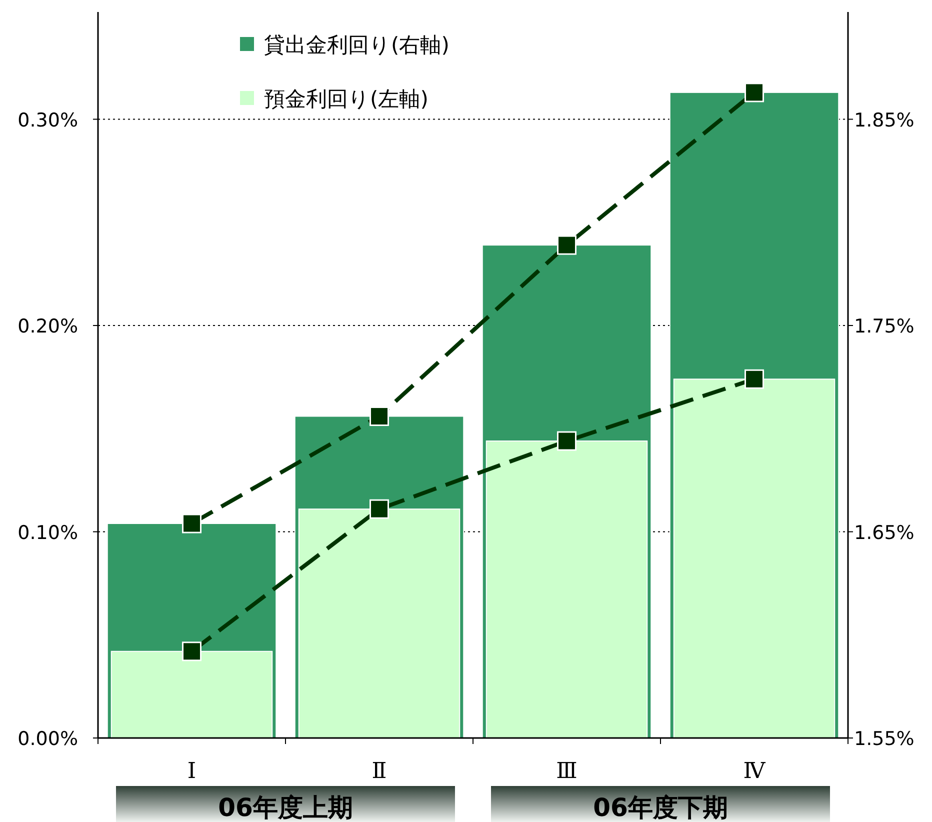  Describe the element at coordinates (191, 771) in the screenshot. I see `x-tick-label: Ⅰ` at that location.